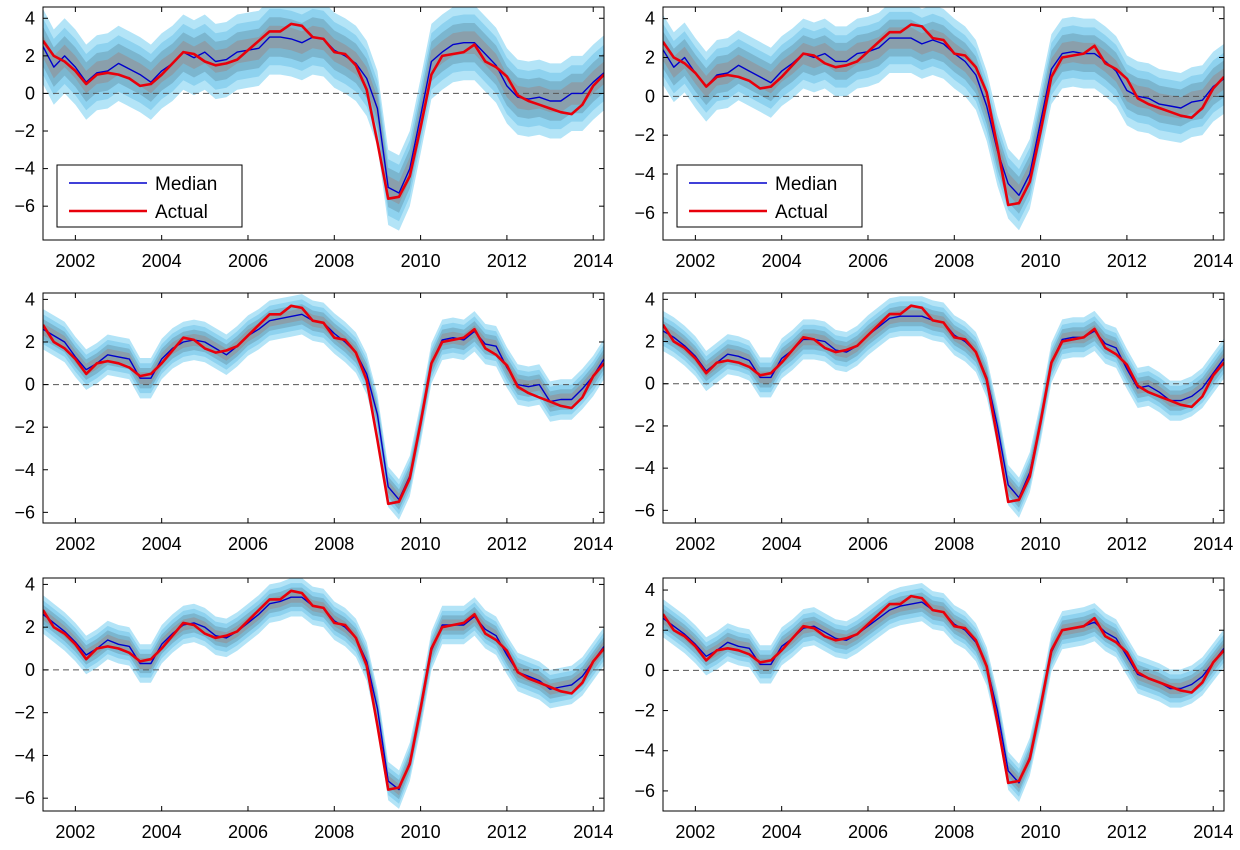 The image size is (1240, 850). I want to click on legend-label-actual: Actual, so click(801, 212).